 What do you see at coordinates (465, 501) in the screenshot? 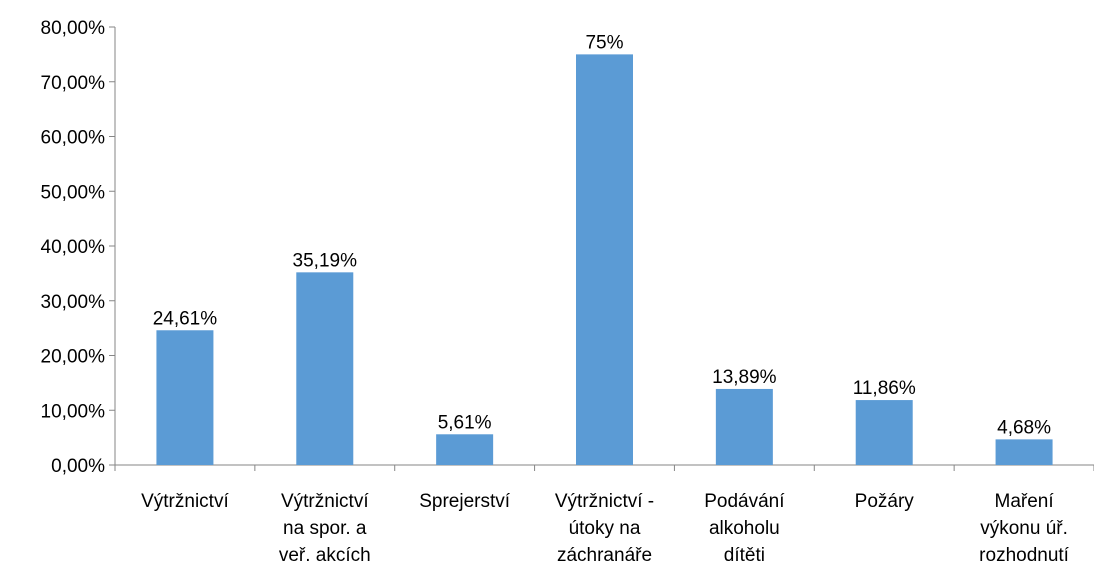
I see `x-tick-label: Sprejerství` at bounding box center [465, 501].